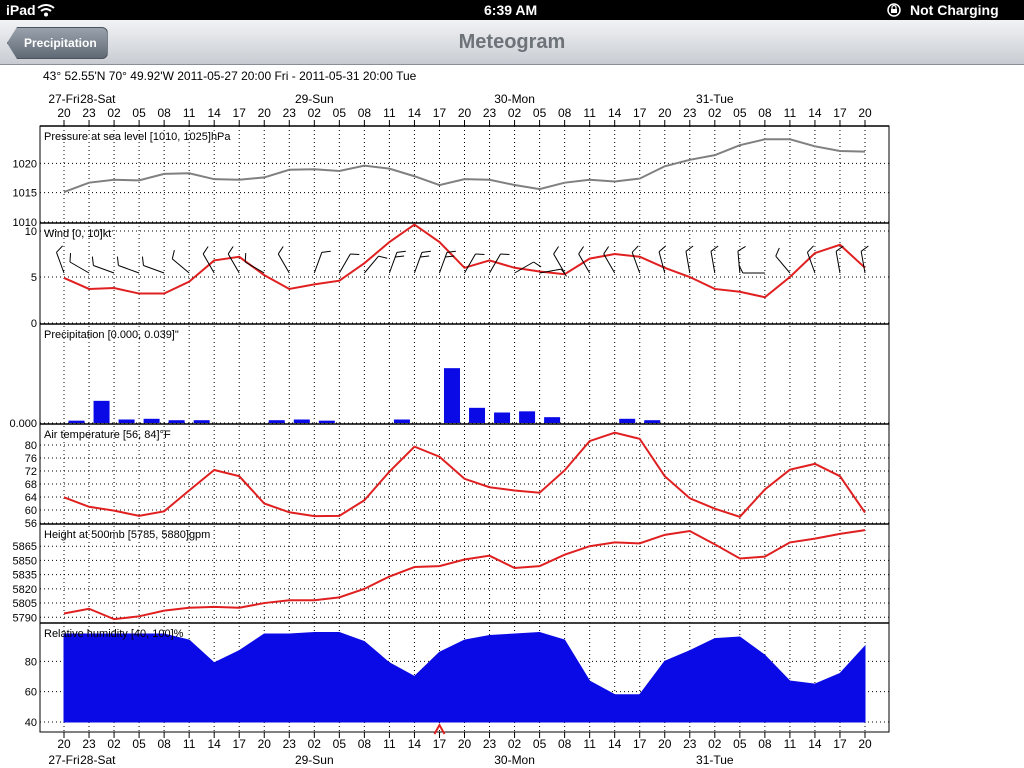 This screenshot has width=1024, height=768. I want to click on bottom-hour-tick-label: 17, so click(840, 744).